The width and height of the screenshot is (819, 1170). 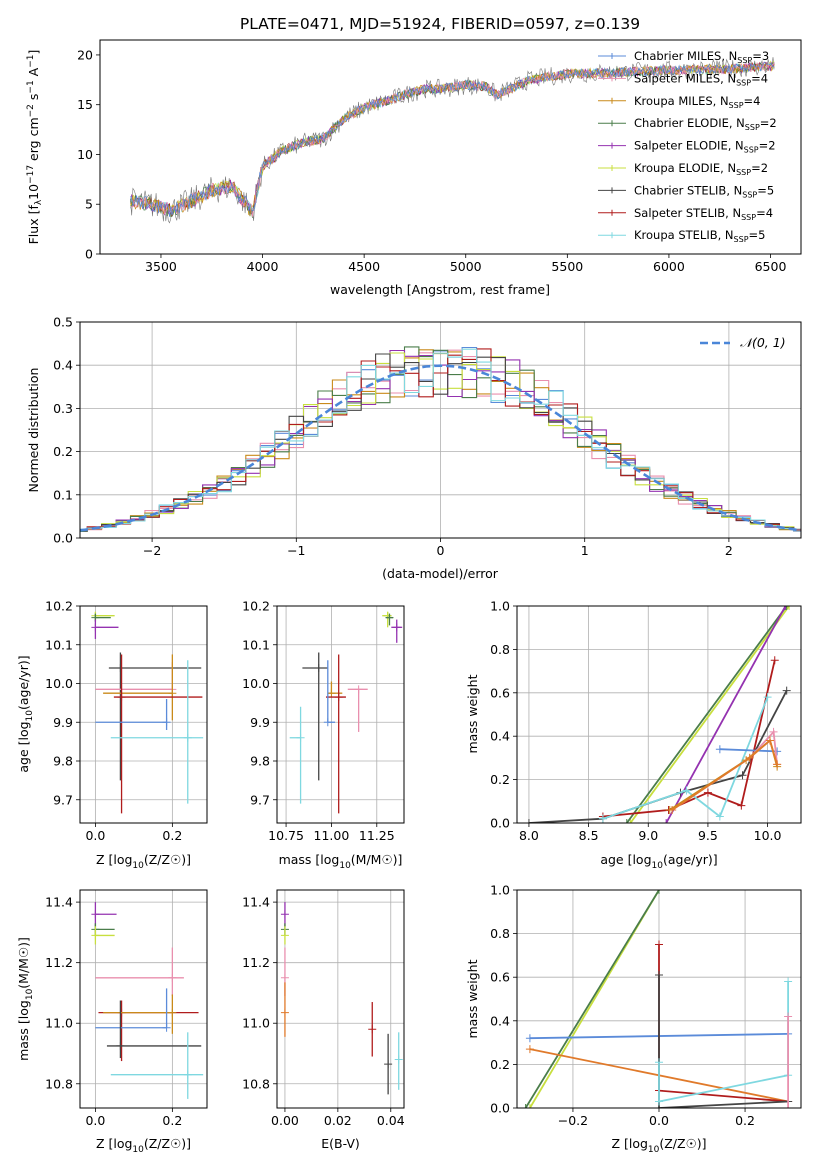 I want to click on y-tick-label: 10.2, so click(x=256, y=606).